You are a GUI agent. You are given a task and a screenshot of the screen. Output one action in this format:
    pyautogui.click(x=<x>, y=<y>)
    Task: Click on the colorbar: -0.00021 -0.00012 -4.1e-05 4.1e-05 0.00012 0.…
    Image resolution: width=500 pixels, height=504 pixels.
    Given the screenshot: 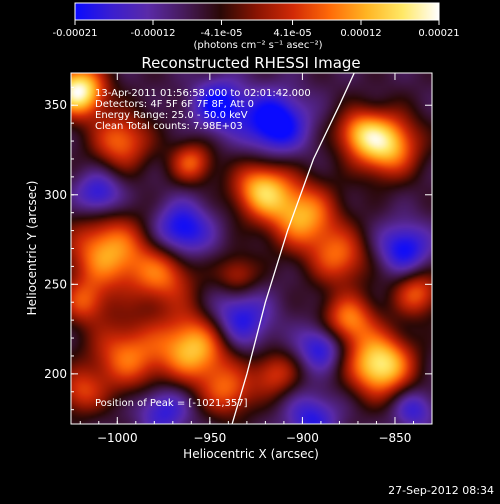 What is the action you would take?
    pyautogui.click(x=256, y=26)
    